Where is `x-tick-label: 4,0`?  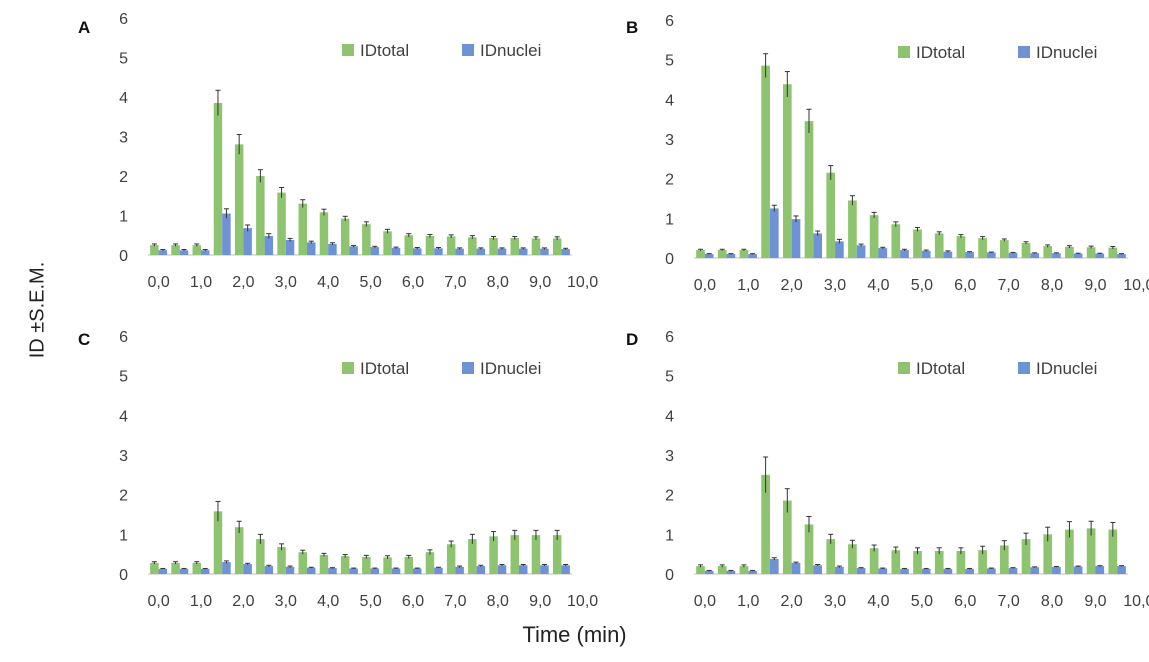
x-tick-label: 4,0 is located at coordinates (878, 601).